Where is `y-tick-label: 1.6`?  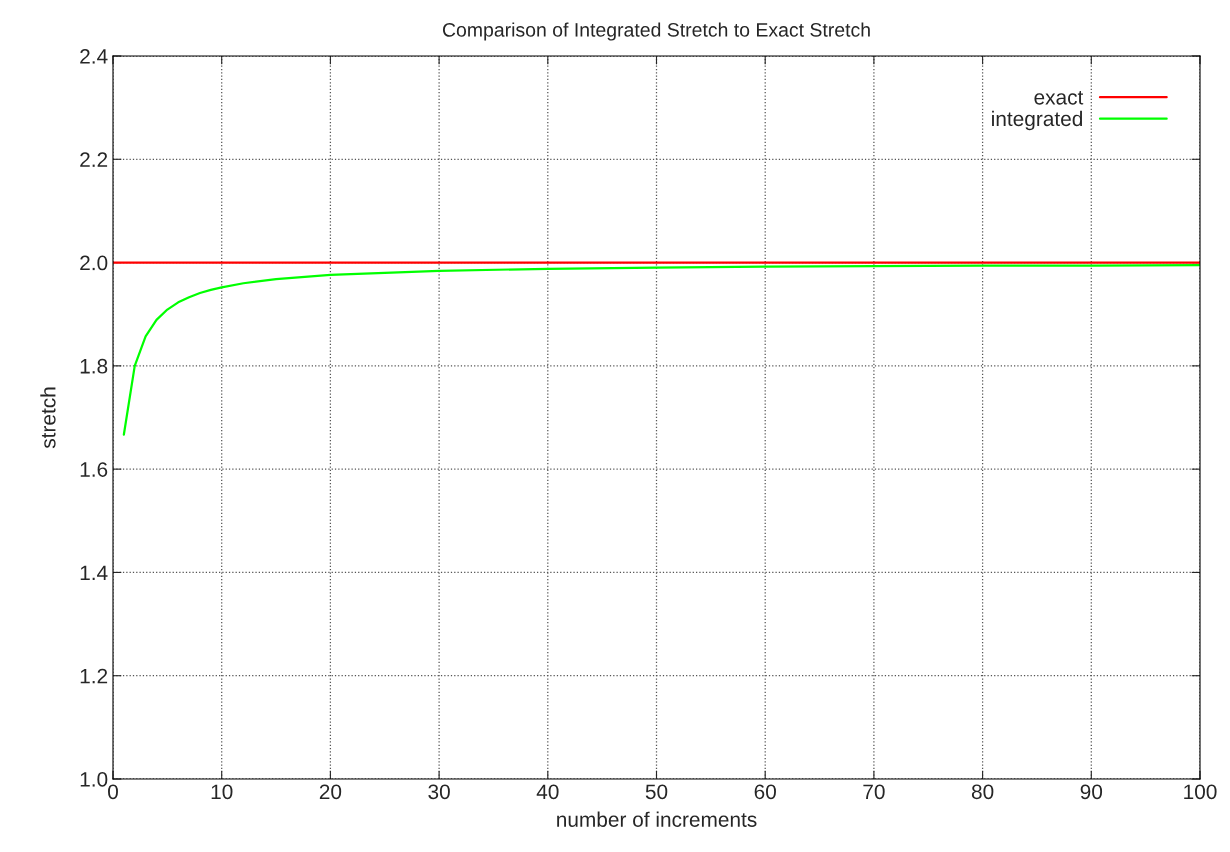 y-tick-label: 1.6 is located at coordinates (94, 469).